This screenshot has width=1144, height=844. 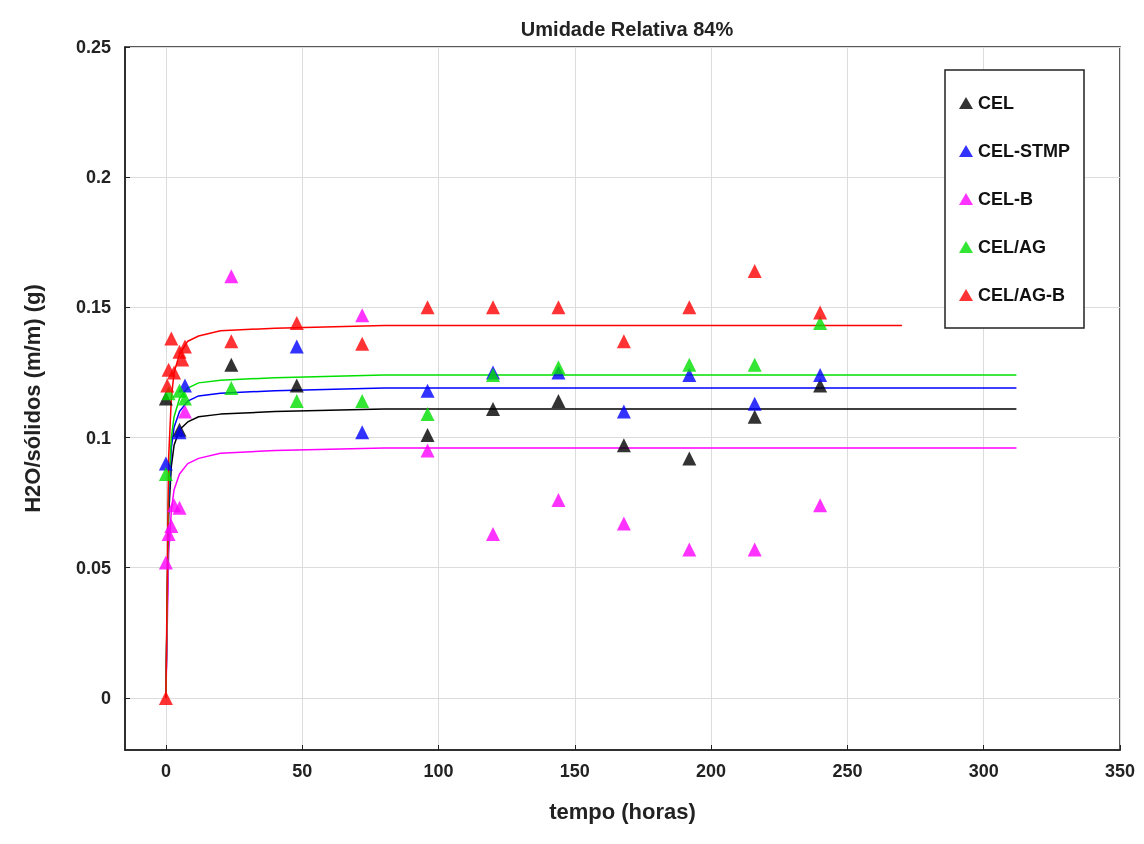 I want to click on y-tick-label: 0.15, so click(x=93, y=307).